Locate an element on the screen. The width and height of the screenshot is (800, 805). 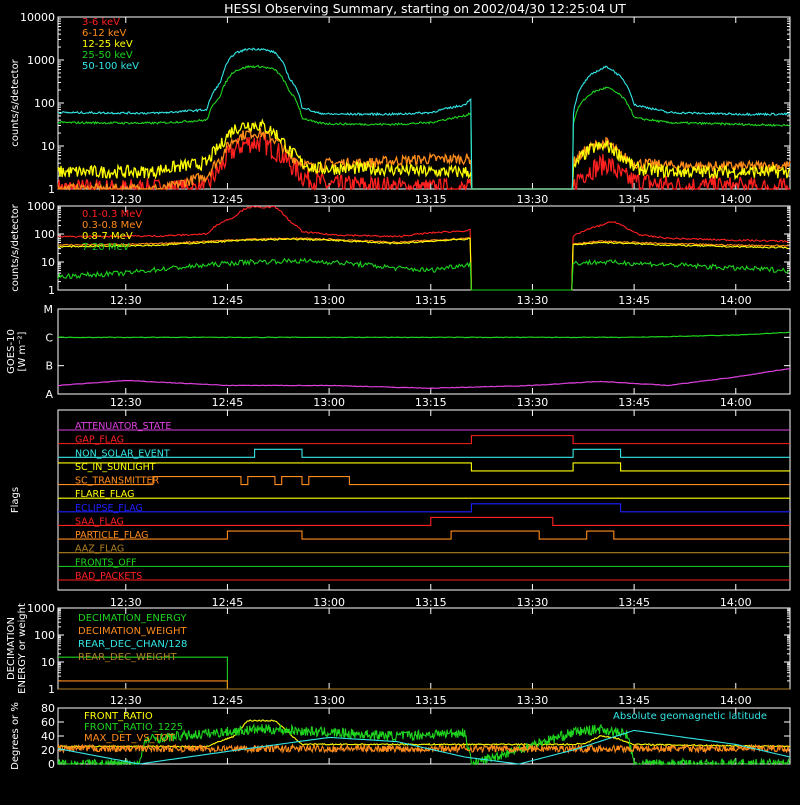
ylabel: Flags is located at coordinates (15, 500).